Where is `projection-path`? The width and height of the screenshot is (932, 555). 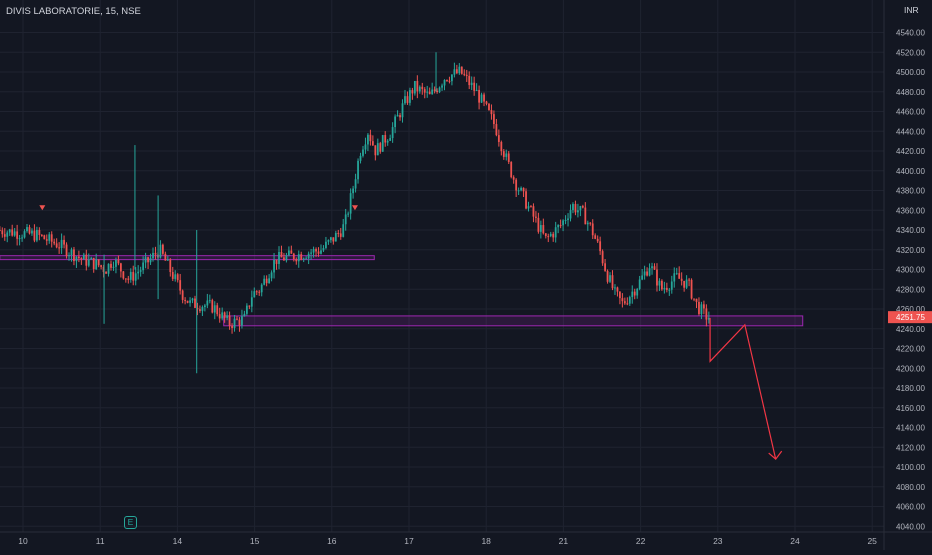
projection-path is located at coordinates (743, 388).